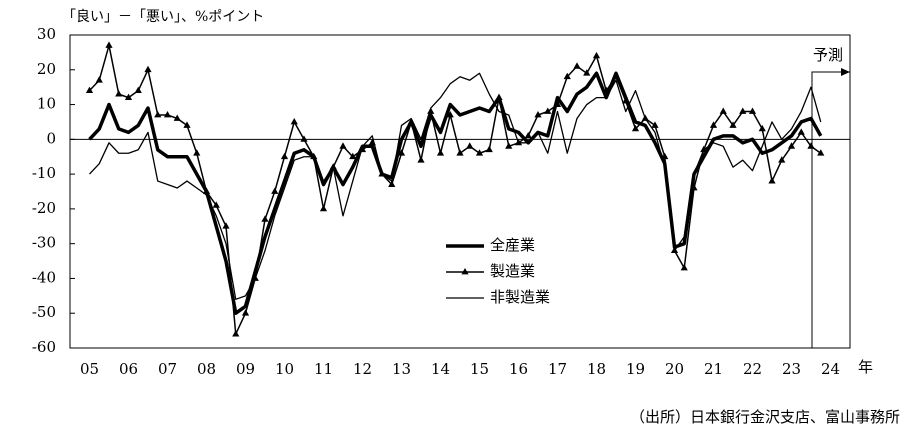 The height and width of the screenshot is (444, 912). I want to click on x-tick-label: 13, so click(401, 369).